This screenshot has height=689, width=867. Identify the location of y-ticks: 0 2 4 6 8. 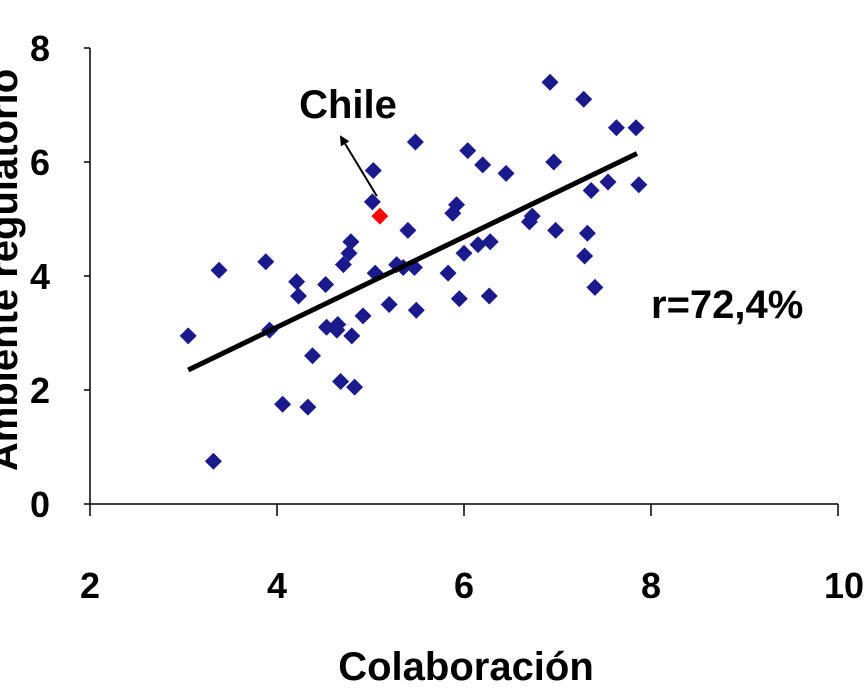
(60, 276).